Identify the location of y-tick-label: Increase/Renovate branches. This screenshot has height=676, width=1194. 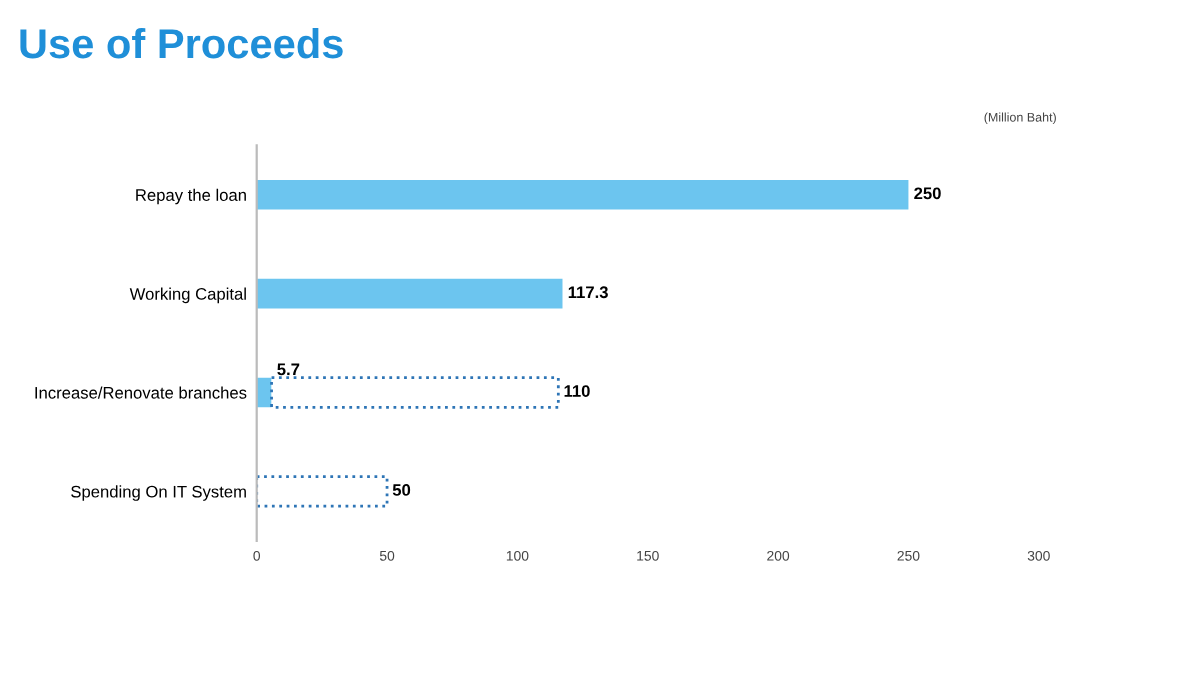
(141, 392).